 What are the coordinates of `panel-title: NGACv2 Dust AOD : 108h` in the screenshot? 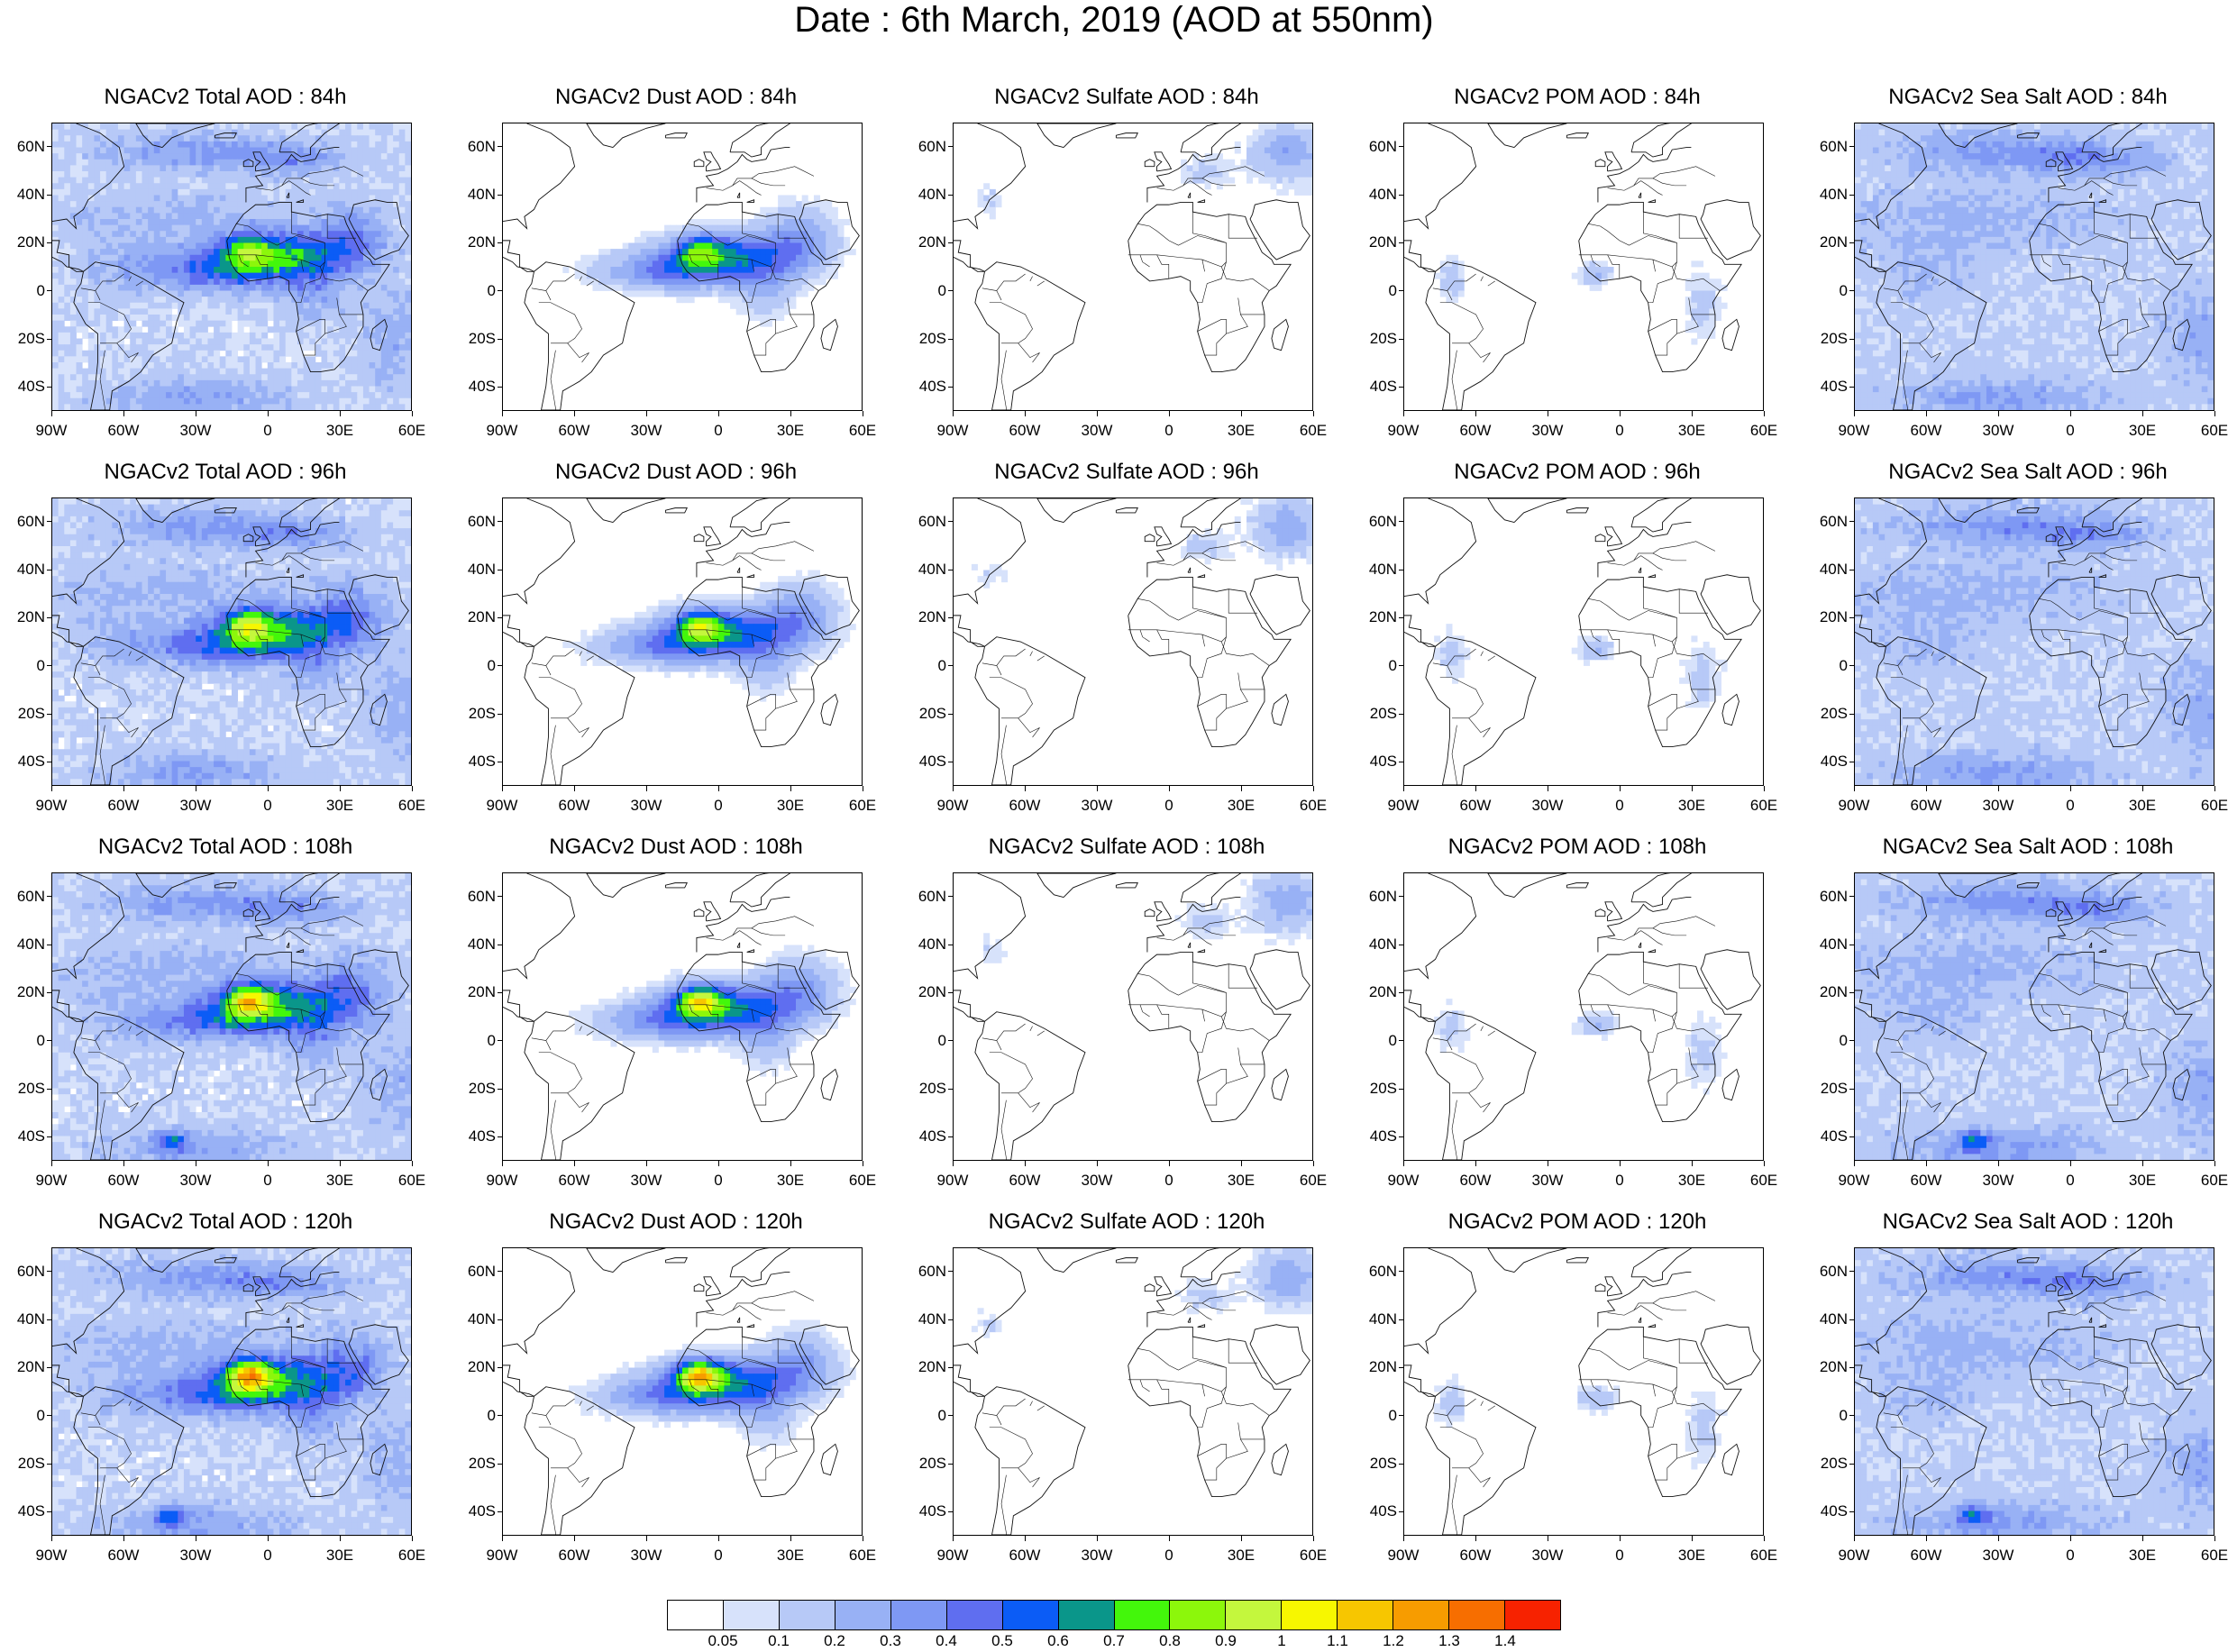 It's located at (676, 847).